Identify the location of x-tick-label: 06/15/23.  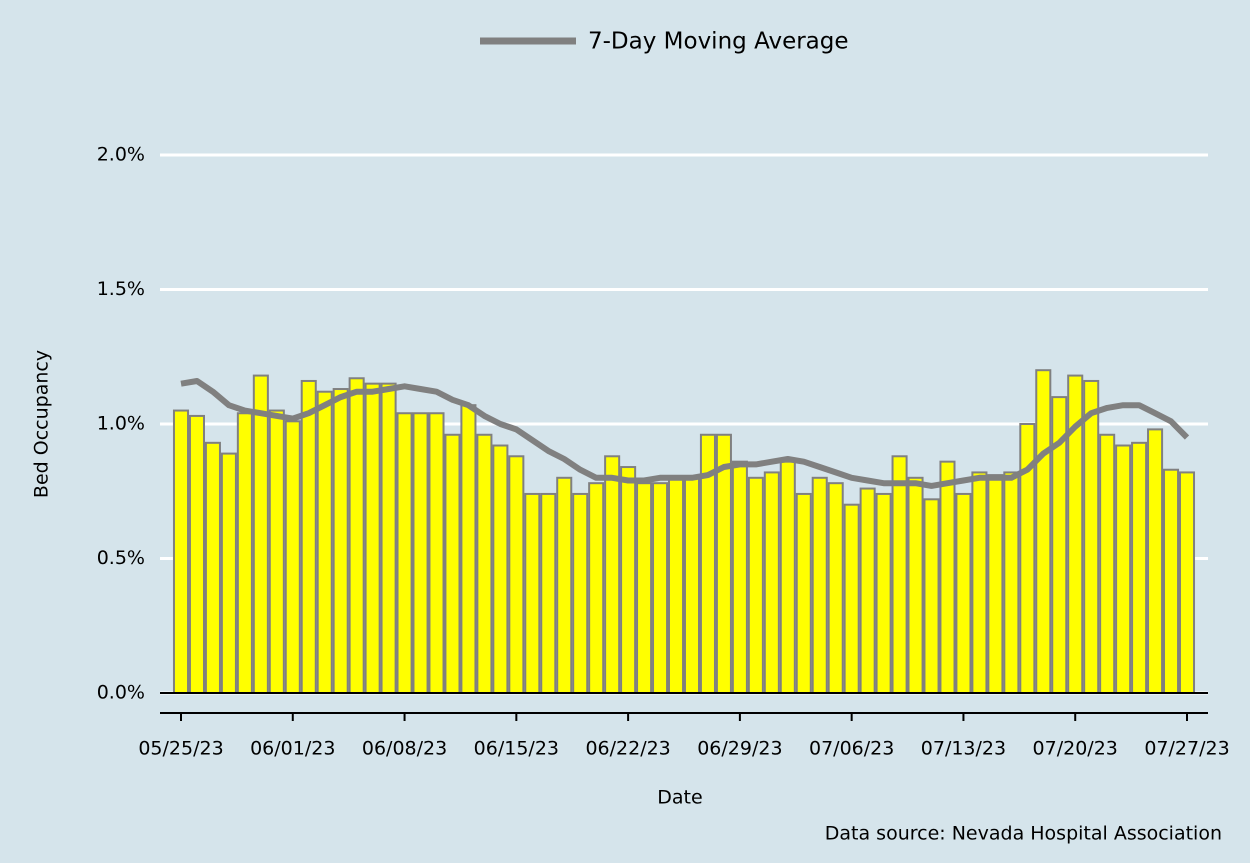
(516, 749).